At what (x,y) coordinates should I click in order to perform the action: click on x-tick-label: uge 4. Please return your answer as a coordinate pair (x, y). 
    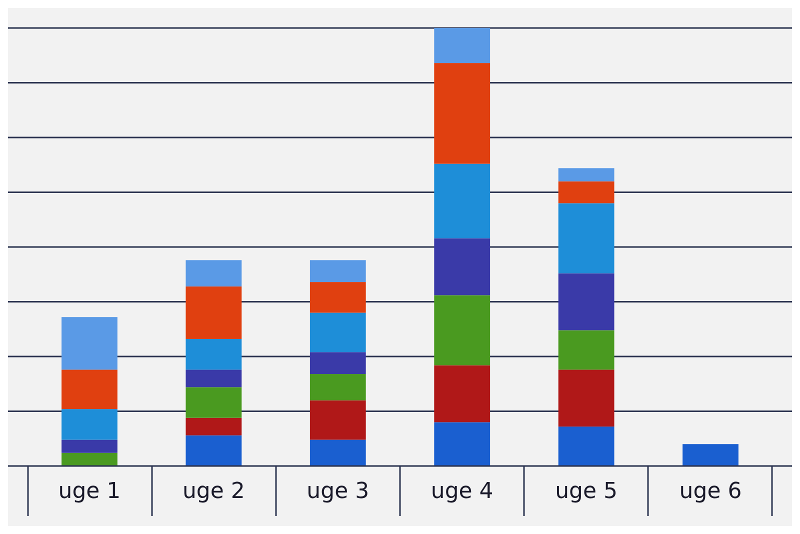
    Looking at the image, I should click on (462, 491).